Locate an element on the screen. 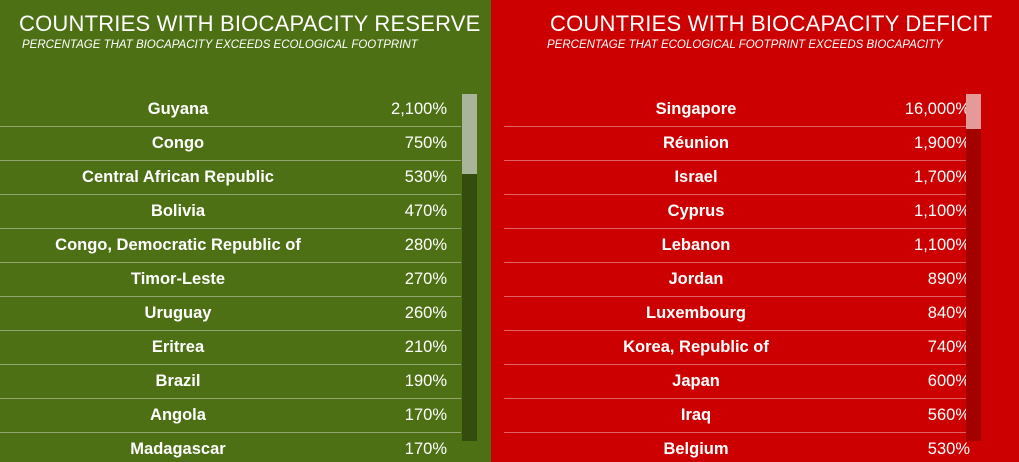  list-item: Lebanon 1,100% is located at coordinates (740, 246).